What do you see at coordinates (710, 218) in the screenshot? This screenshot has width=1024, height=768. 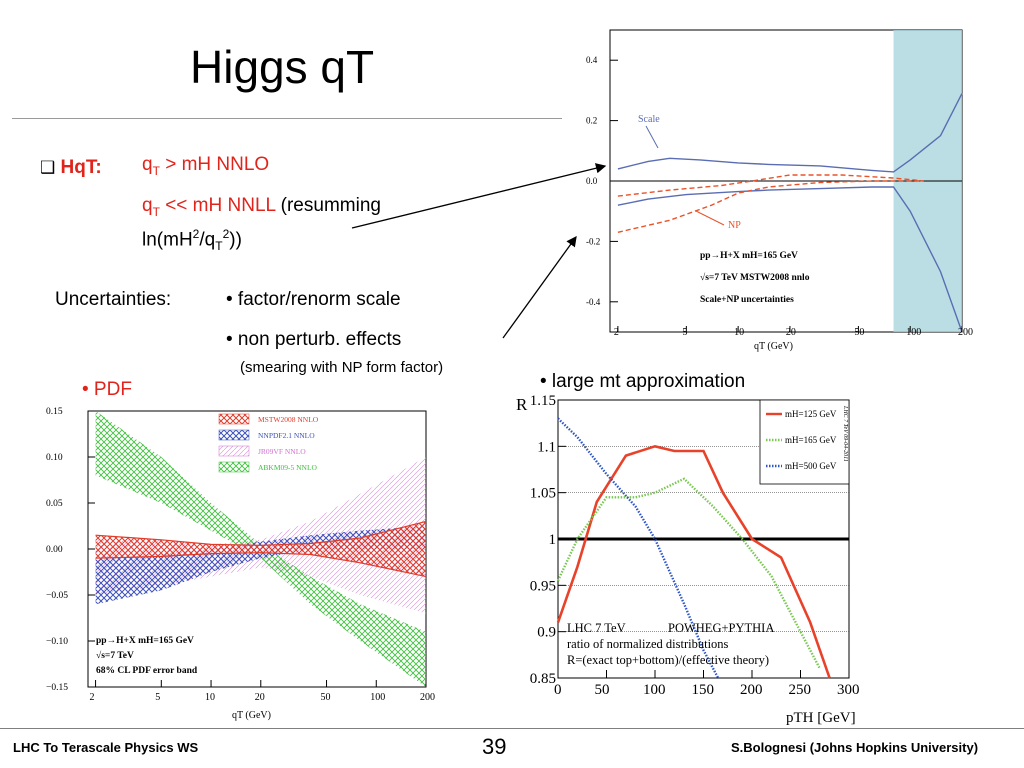 I see `np-pointer` at bounding box center [710, 218].